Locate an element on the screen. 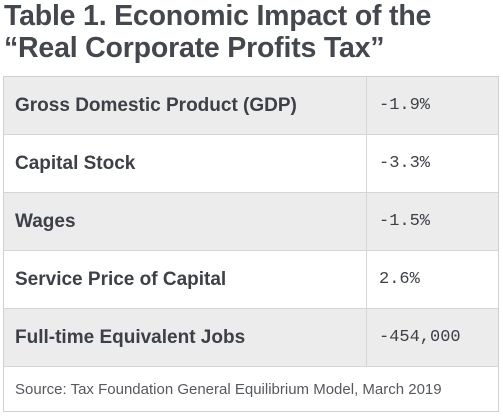 The height and width of the screenshot is (416, 503). row-label: Service Price of Capital is located at coordinates (185, 279).